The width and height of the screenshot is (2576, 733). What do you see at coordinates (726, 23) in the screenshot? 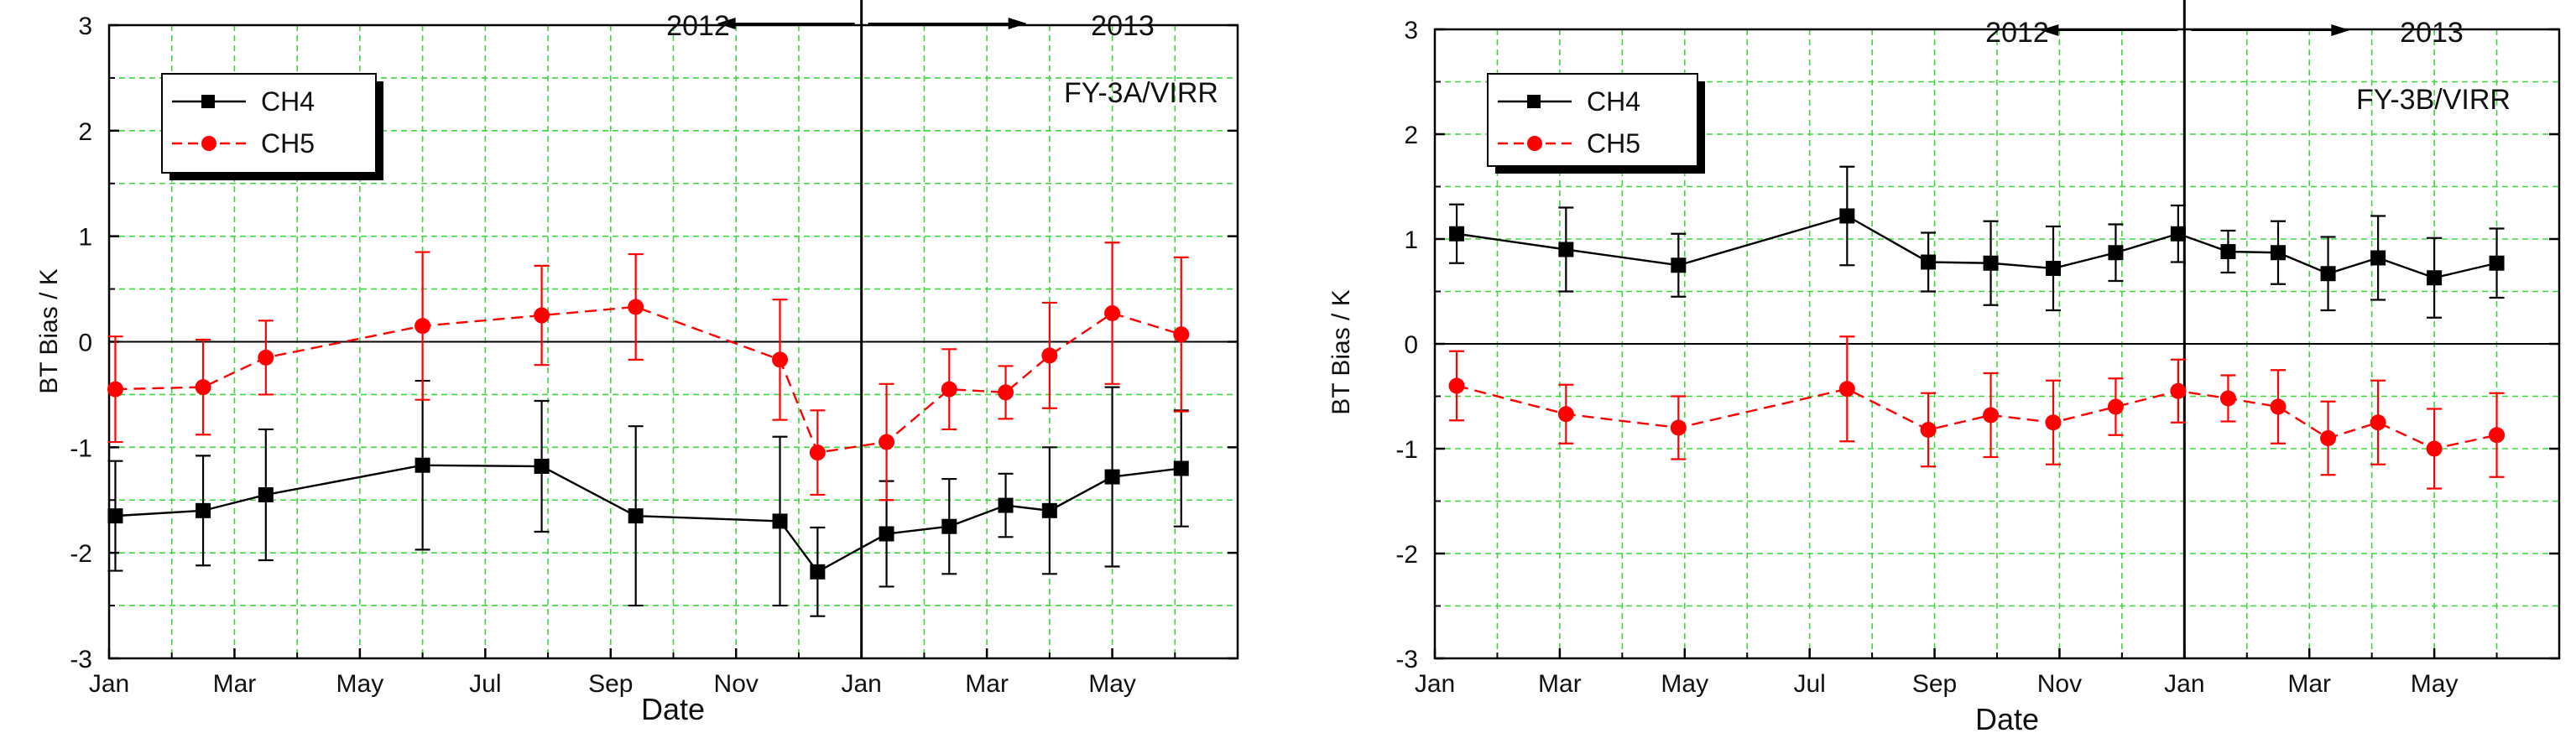
I see `year-arrow-left-head` at bounding box center [726, 23].